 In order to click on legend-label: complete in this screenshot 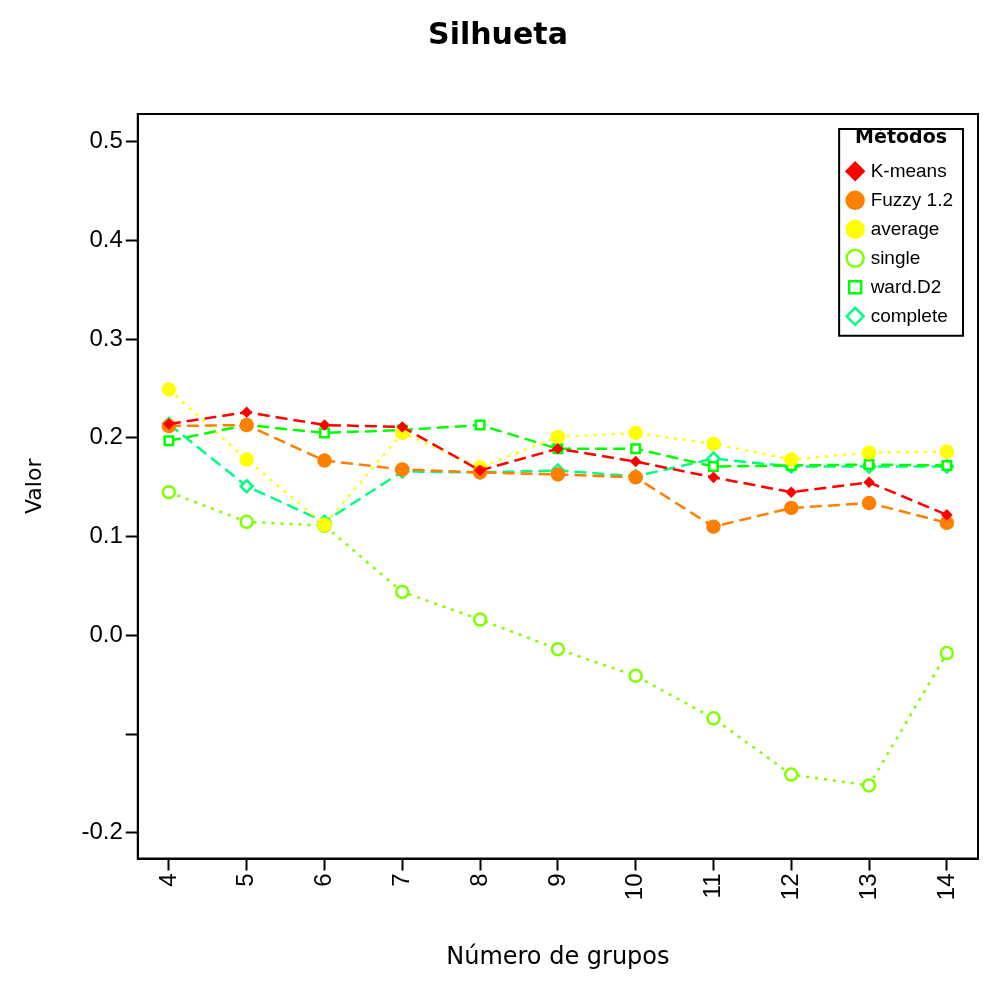, I will do `click(909, 315)`.